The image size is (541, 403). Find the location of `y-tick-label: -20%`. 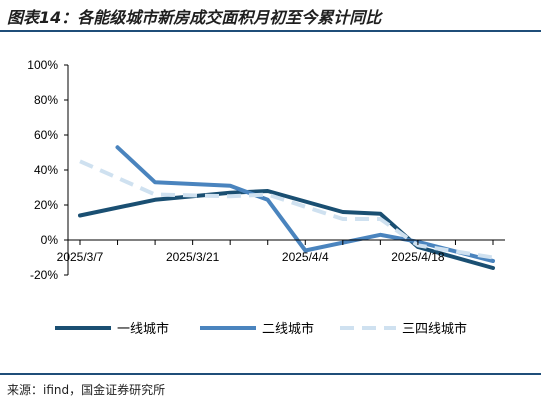

y-tick-label: -20% is located at coordinates (44, 275).